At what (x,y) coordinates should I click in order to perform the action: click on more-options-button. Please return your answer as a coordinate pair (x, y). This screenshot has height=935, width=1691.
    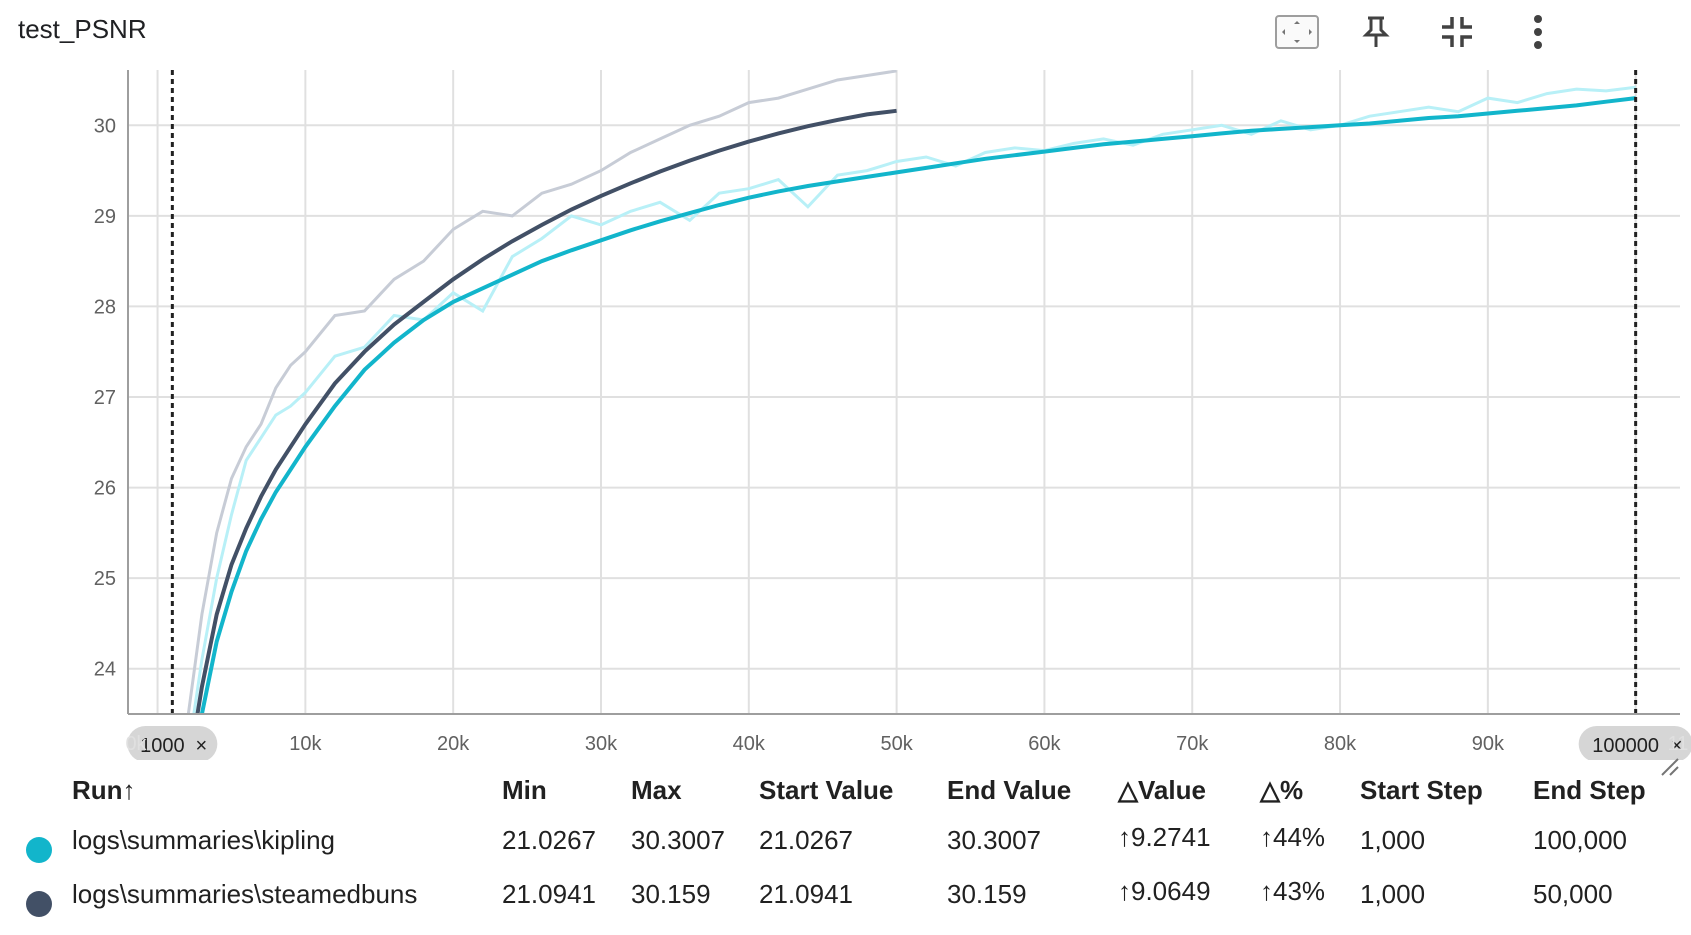
    Looking at the image, I should click on (1538, 32).